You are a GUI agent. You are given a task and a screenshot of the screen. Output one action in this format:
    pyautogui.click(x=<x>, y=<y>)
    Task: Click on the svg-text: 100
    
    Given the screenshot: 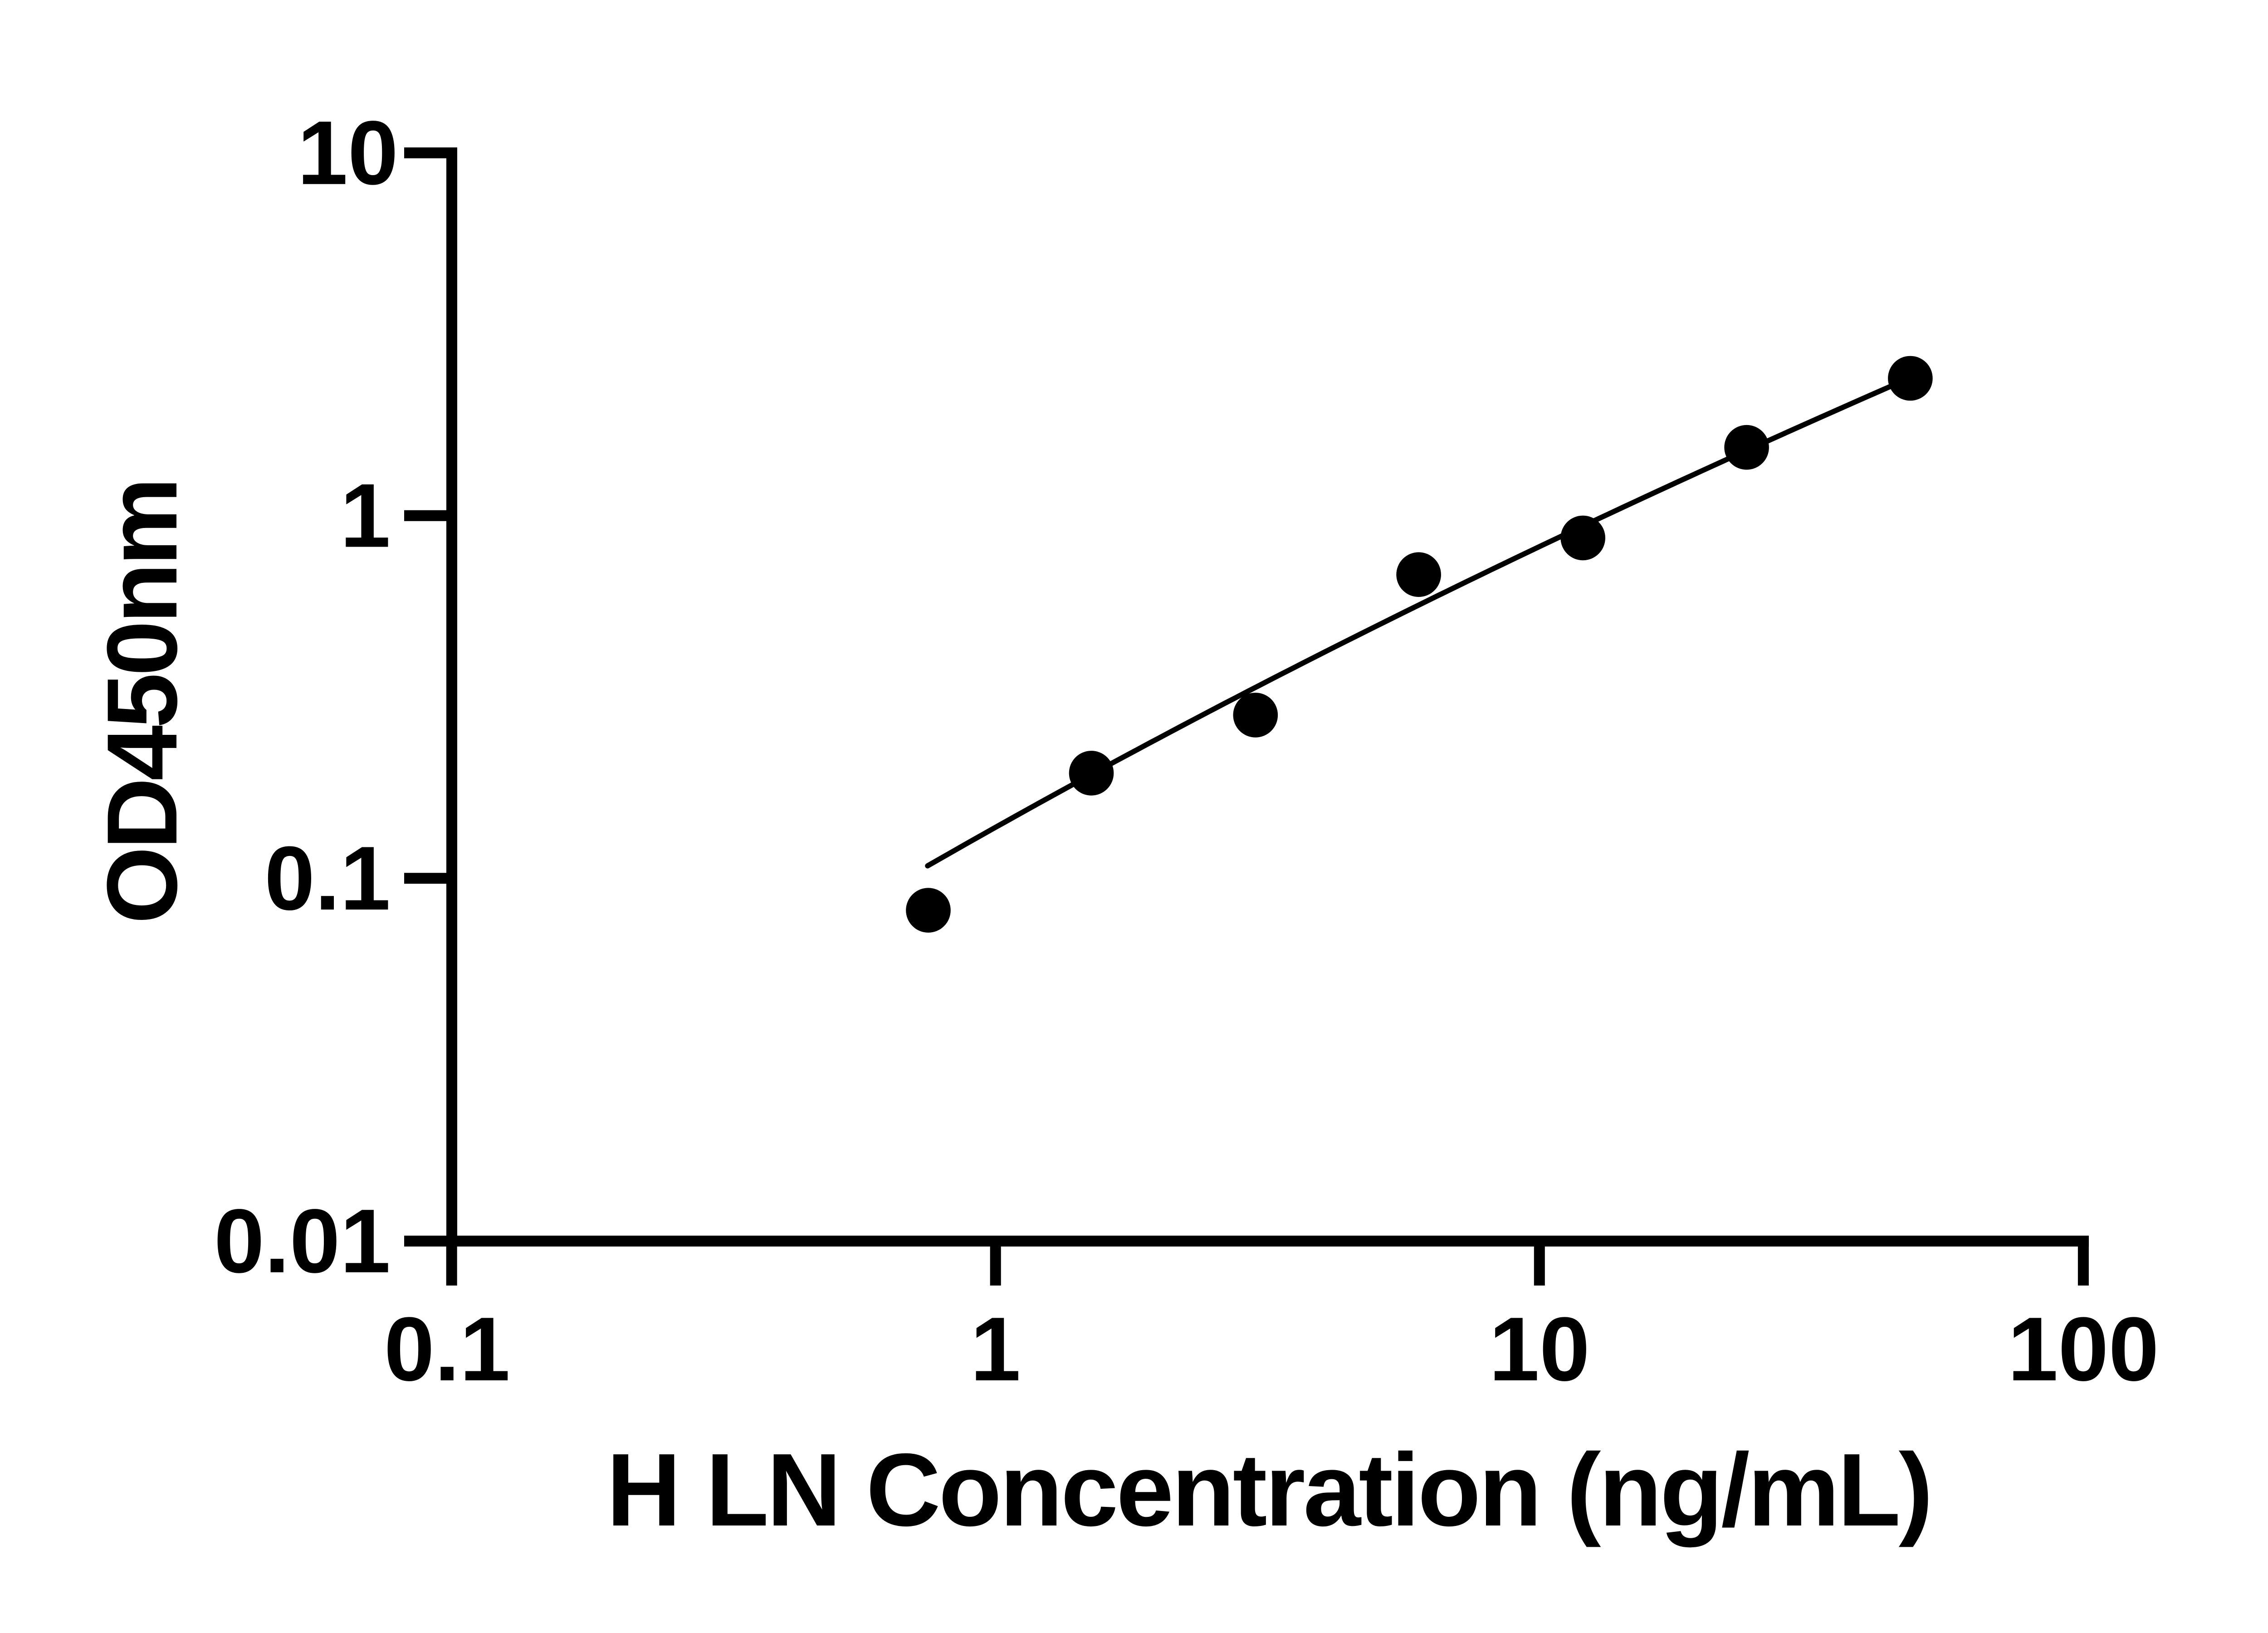 What is the action you would take?
    pyautogui.click(x=2084, y=1349)
    